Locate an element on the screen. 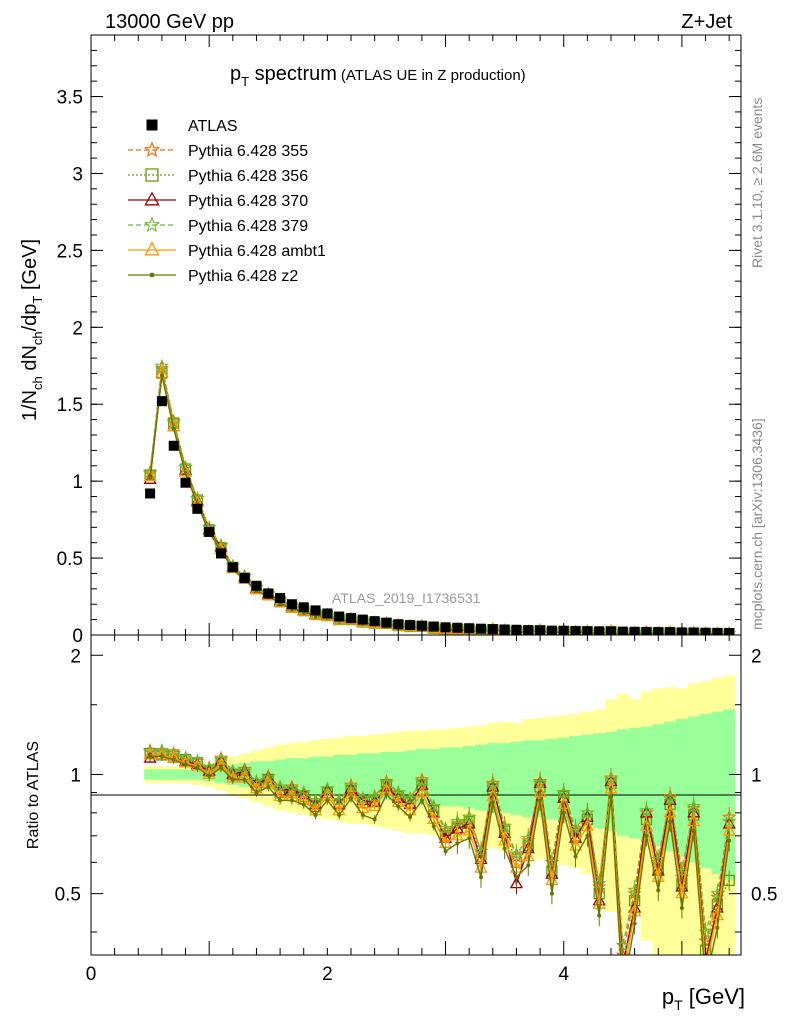  legend-label: Pythia 6.428 356 is located at coordinates (248, 176).